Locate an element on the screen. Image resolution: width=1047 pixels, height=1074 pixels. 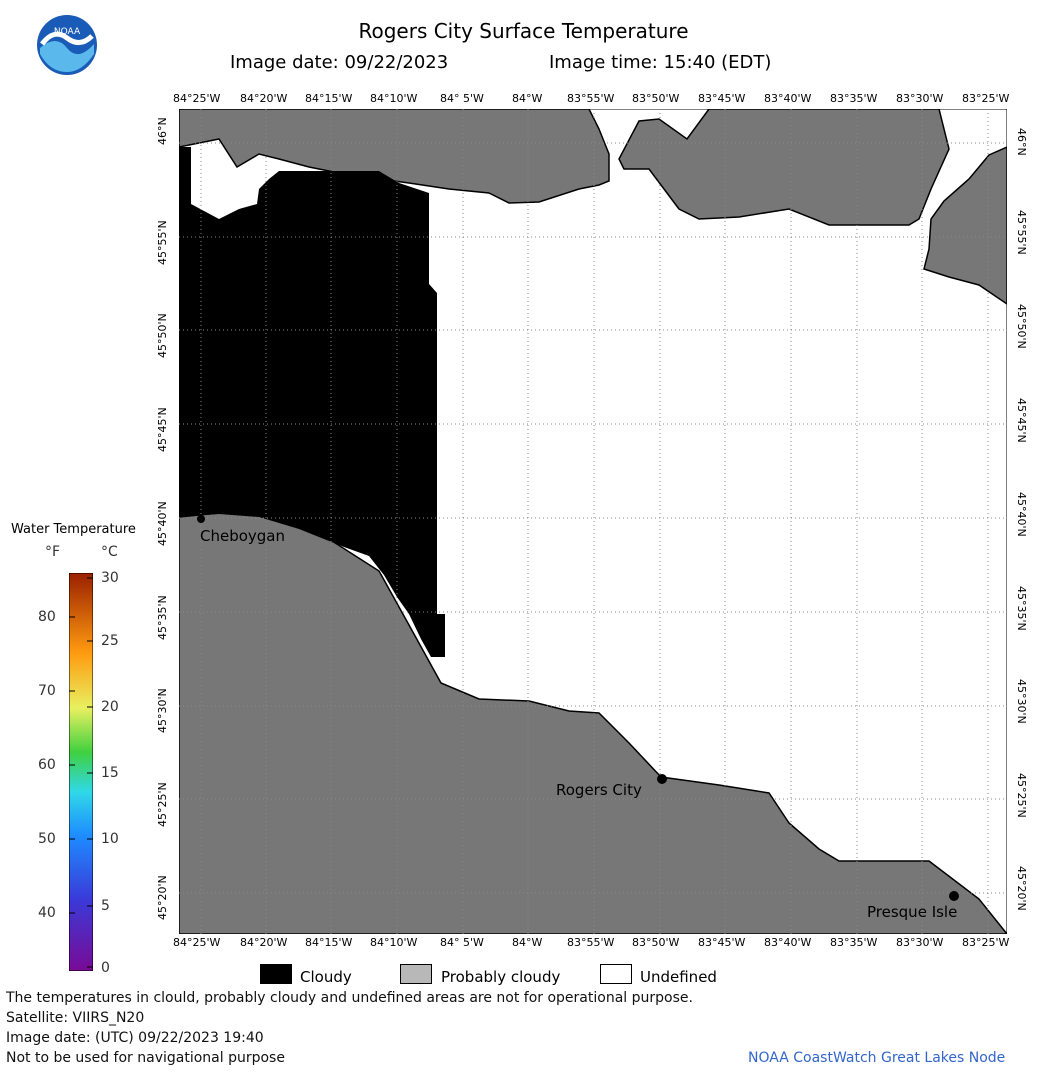
lon-bot-12: 83°30'W is located at coordinates (920, 942).